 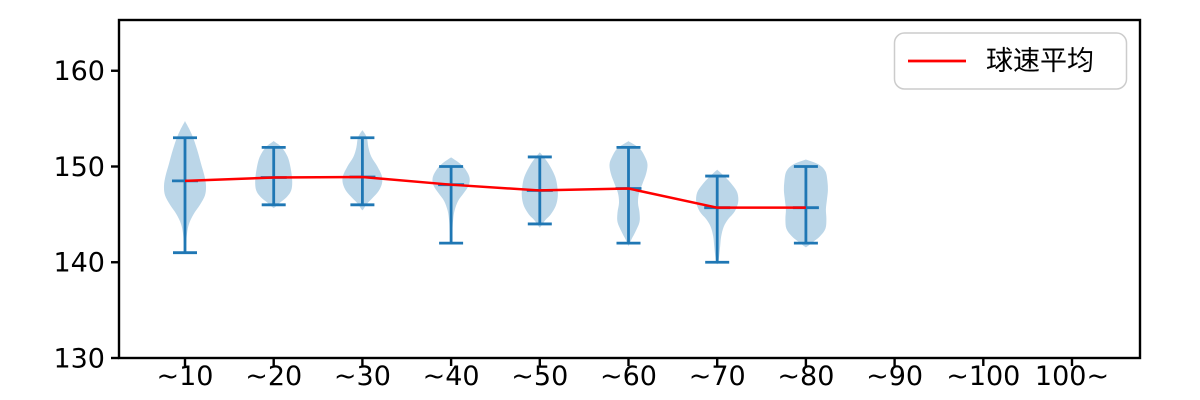 What do you see at coordinates (79, 359) in the screenshot?
I see `y-tick-label: 130` at bounding box center [79, 359].